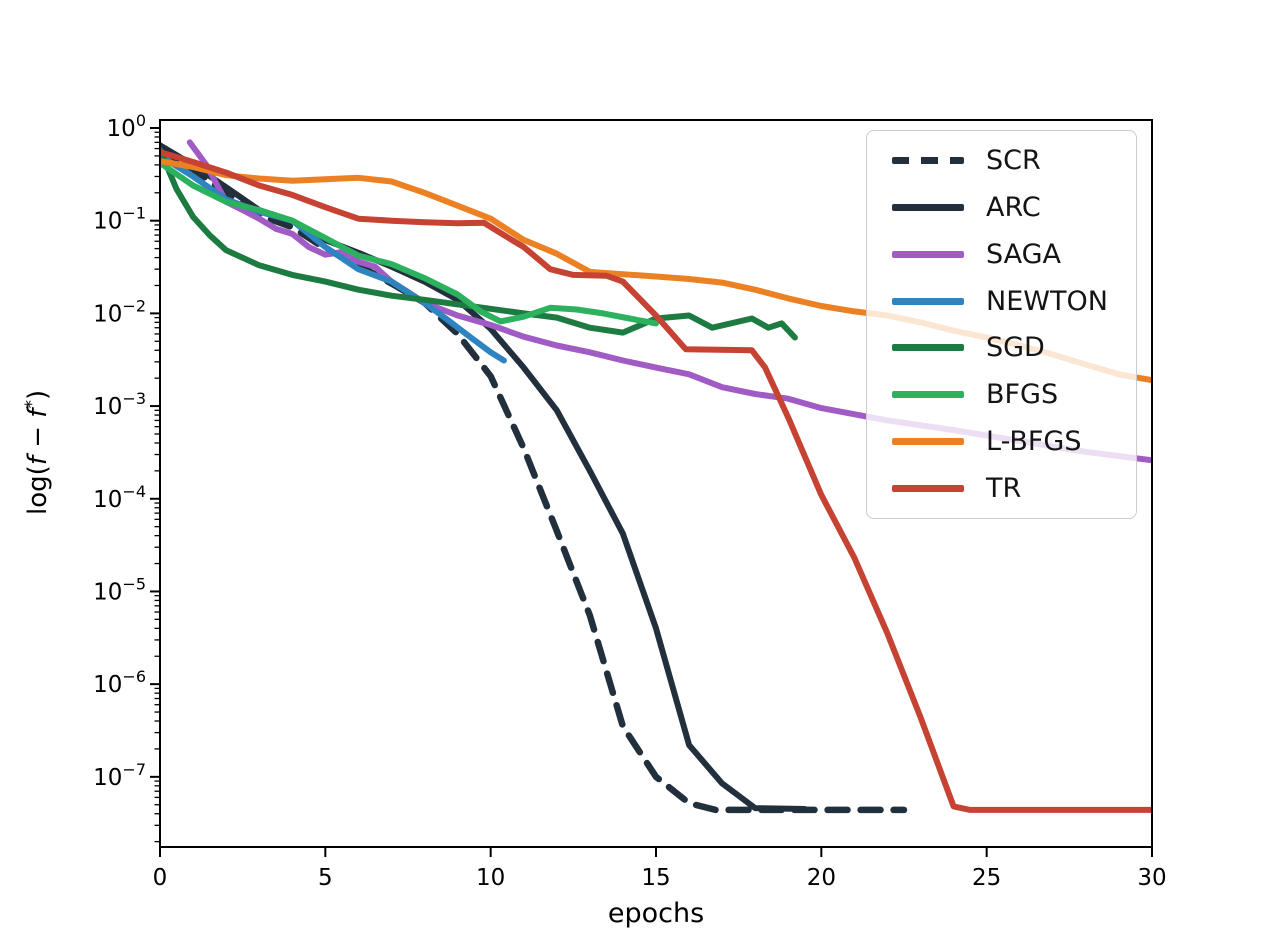  Describe the element at coordinates (1024, 254) in the screenshot. I see `legend-label: SAGA` at that location.